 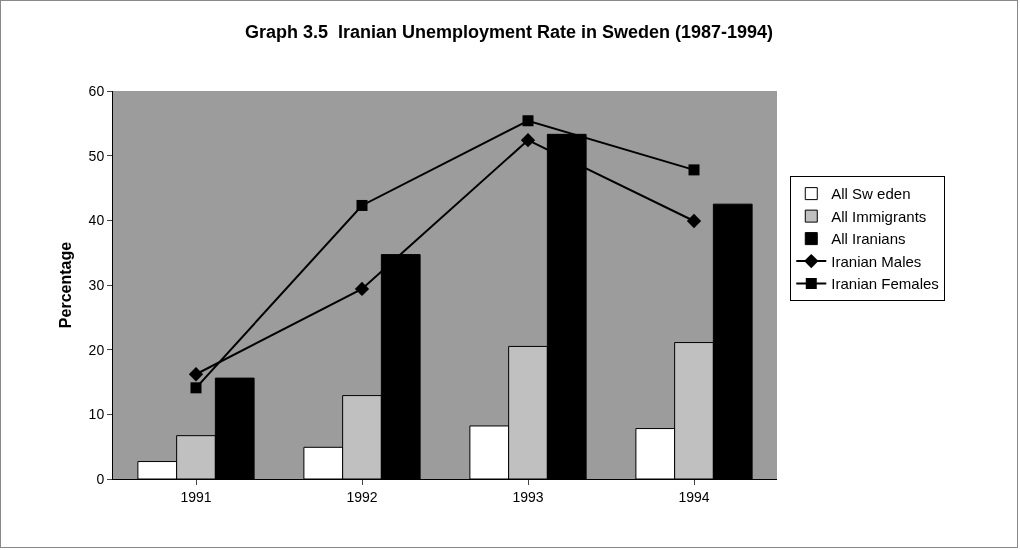 I want to click on y-tick-label: 30, so click(x=96, y=284).